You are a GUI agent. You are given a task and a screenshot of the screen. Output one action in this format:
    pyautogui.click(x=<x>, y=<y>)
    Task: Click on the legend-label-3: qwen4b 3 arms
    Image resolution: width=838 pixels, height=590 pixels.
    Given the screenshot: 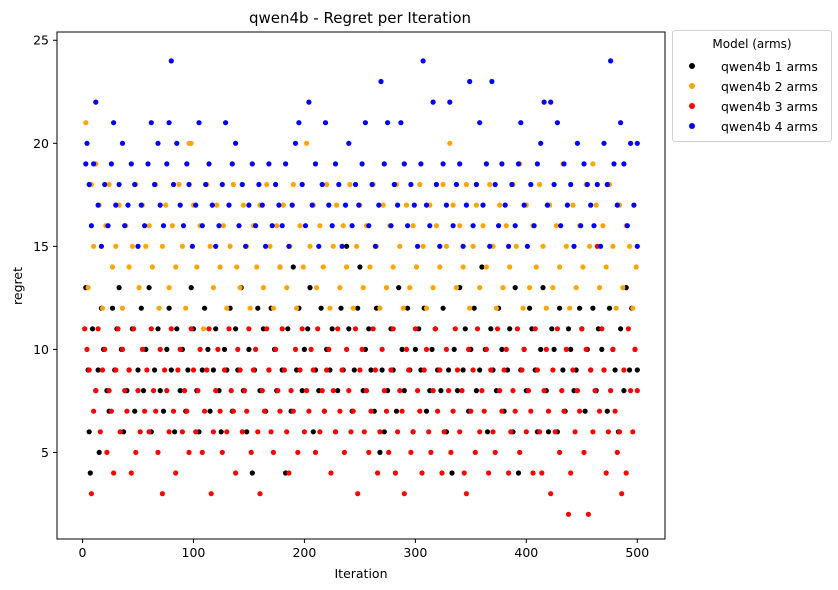 What is the action you would take?
    pyautogui.click(x=769, y=106)
    